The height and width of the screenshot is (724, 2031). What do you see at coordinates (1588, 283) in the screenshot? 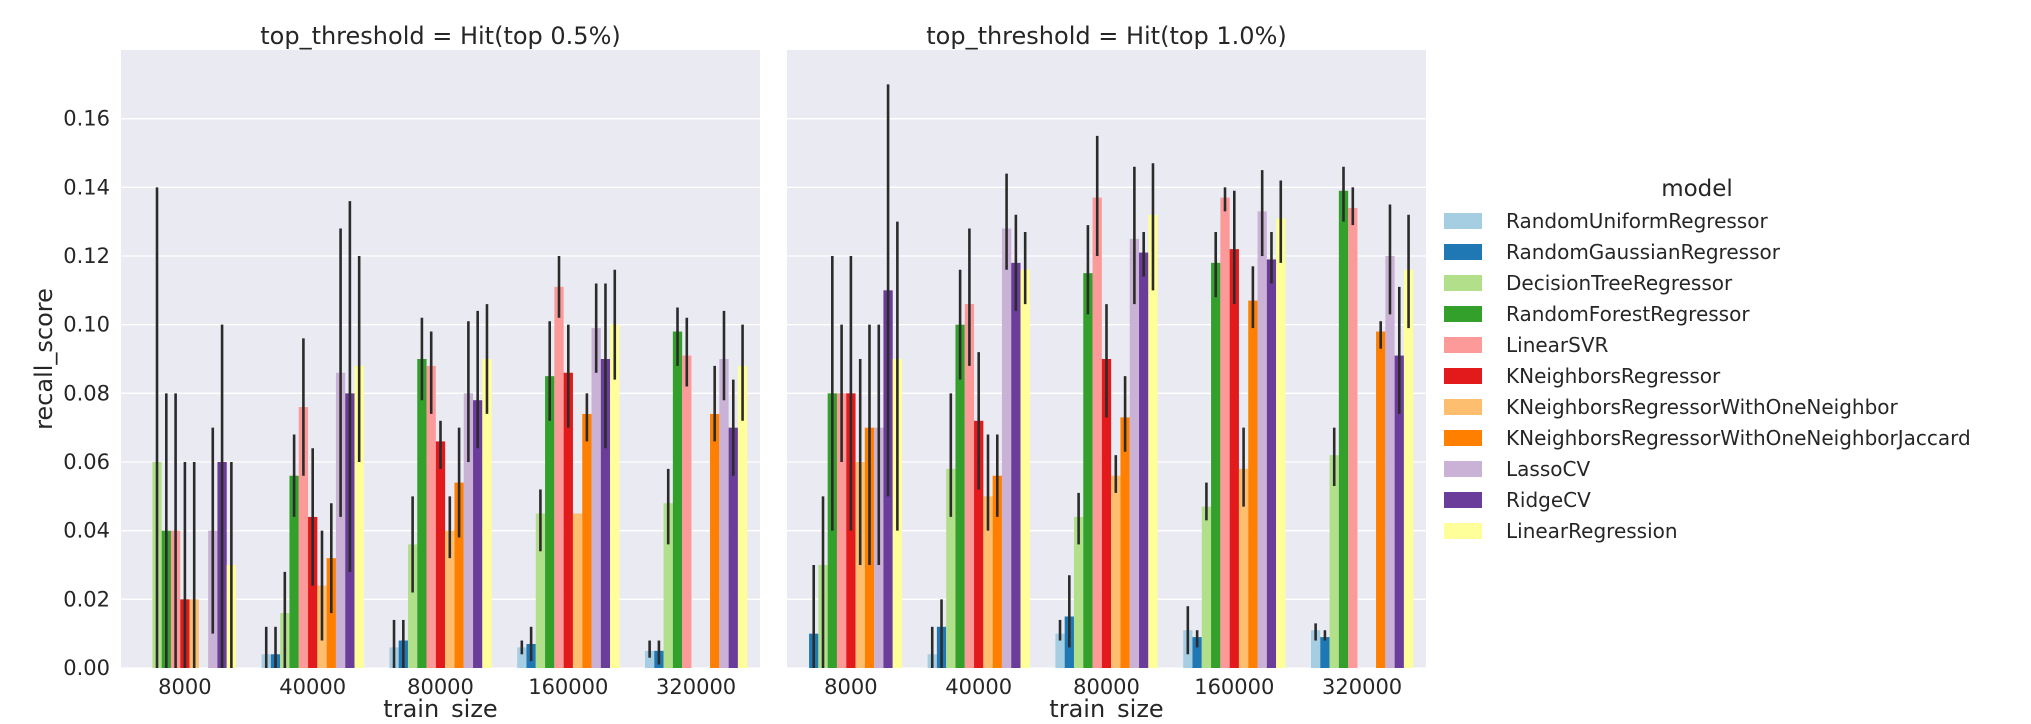
I see `legend-item: DecisionTreeRegressor` at bounding box center [1588, 283].